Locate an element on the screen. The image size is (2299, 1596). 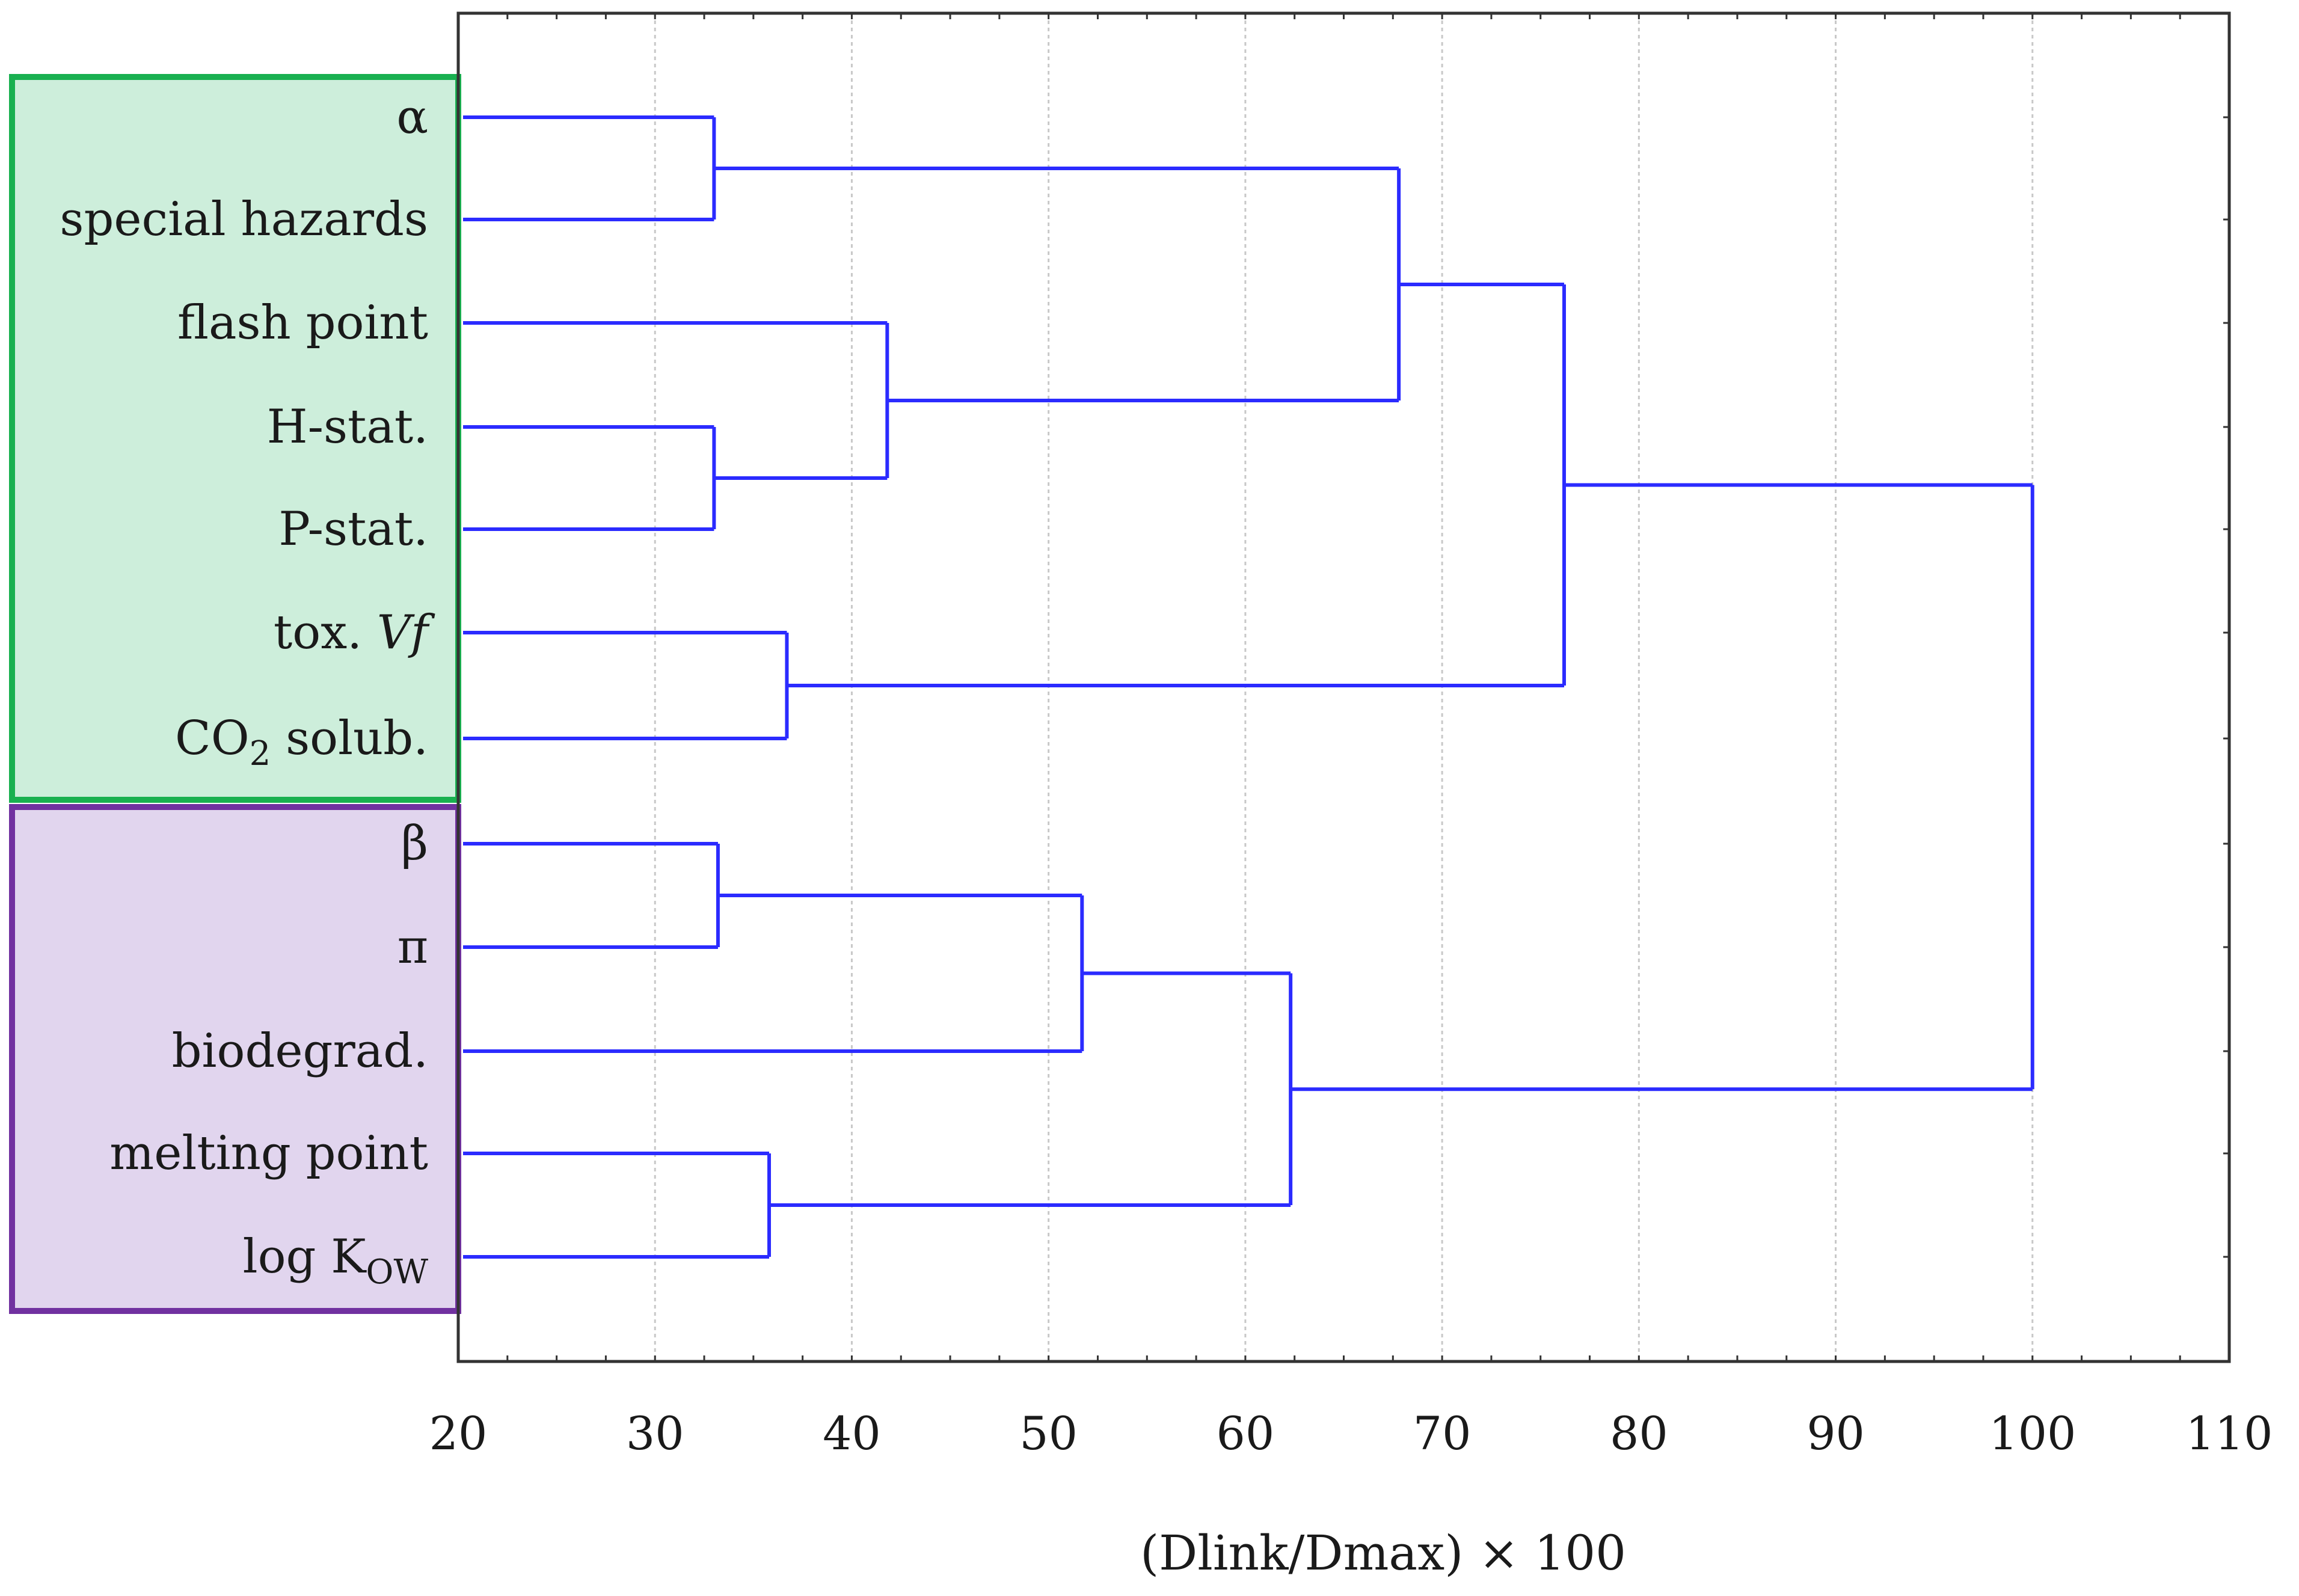
x-tick-label-100: 100 is located at coordinates (2032, 1433).